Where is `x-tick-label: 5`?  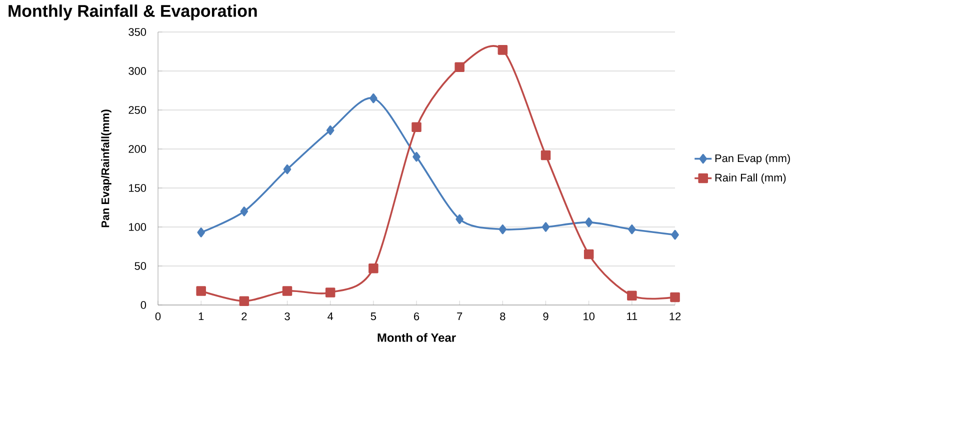 x-tick-label: 5 is located at coordinates (373, 316).